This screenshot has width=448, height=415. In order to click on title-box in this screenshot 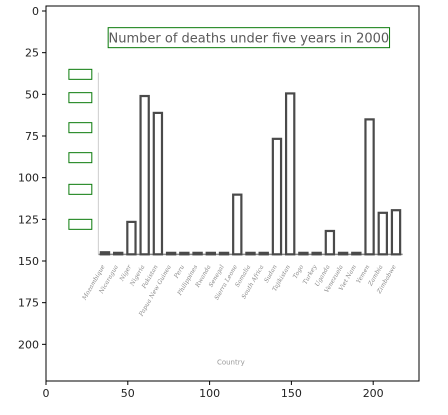, I will do `click(249, 38)`.